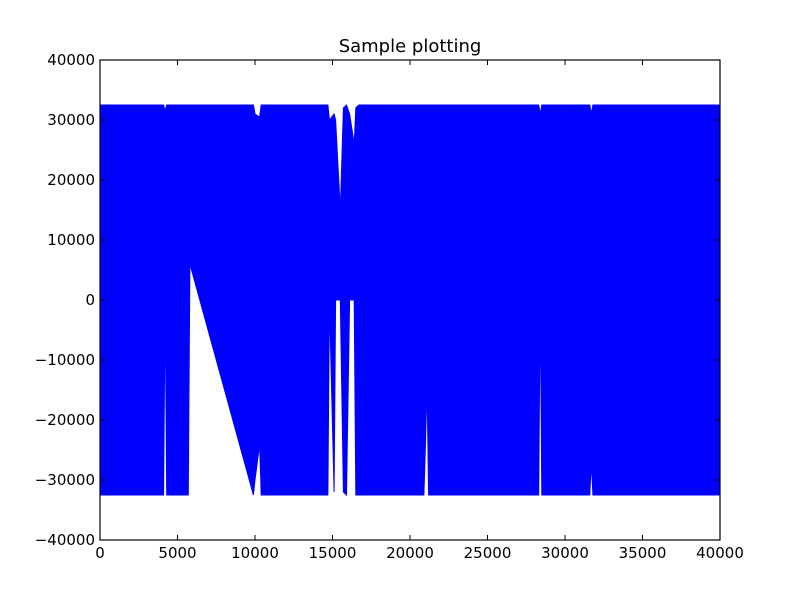  Describe the element at coordinates (65, 360) in the screenshot. I see `y-tick-label: −10000` at that location.